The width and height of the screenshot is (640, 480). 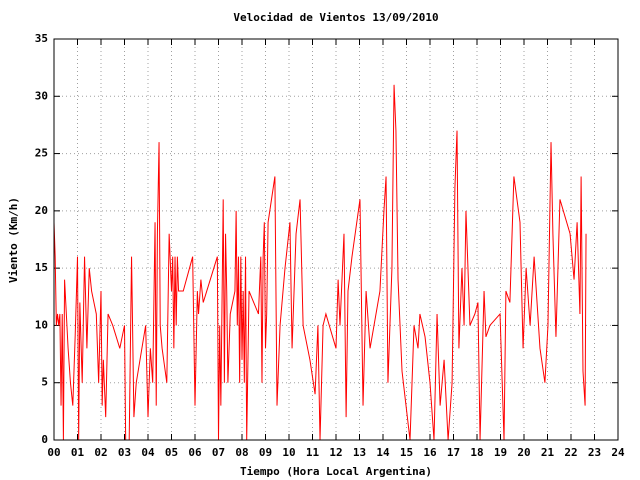 I want to click on x-tick-label: 12, so click(x=335, y=452).